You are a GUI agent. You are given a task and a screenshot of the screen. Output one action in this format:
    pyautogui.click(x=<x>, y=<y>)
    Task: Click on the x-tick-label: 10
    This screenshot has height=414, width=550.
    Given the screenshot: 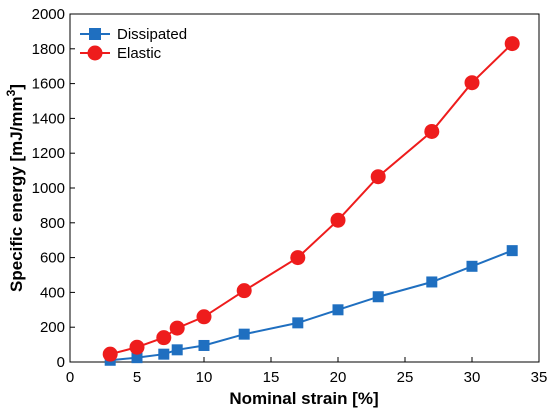 What is the action you would take?
    pyautogui.click(x=204, y=377)
    